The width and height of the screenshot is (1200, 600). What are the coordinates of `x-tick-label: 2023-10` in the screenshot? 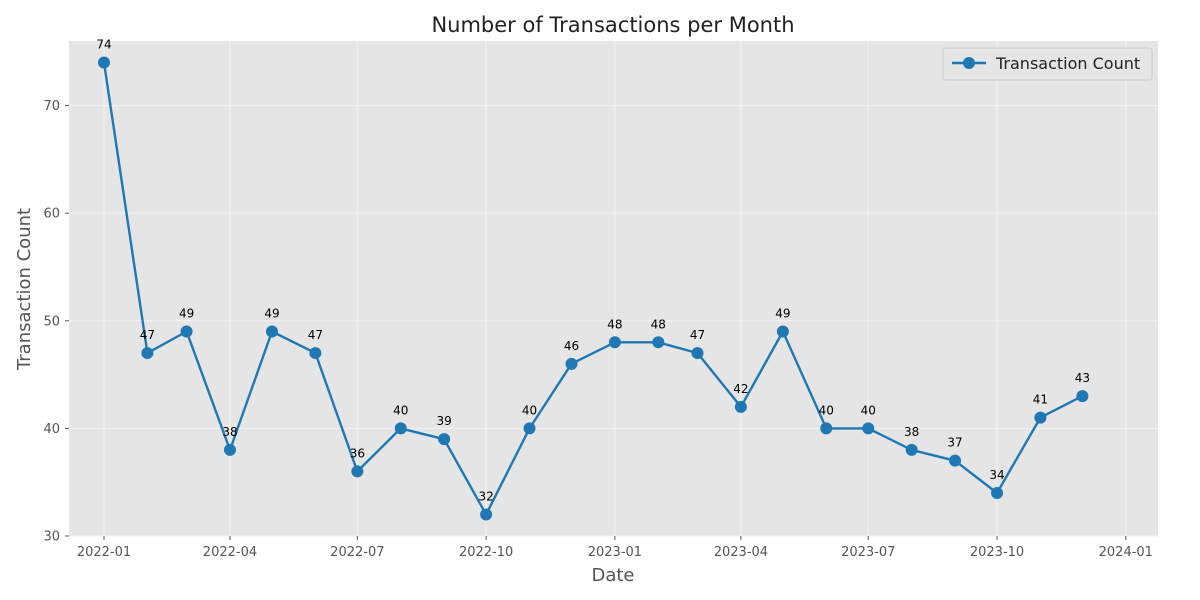 It's located at (997, 552).